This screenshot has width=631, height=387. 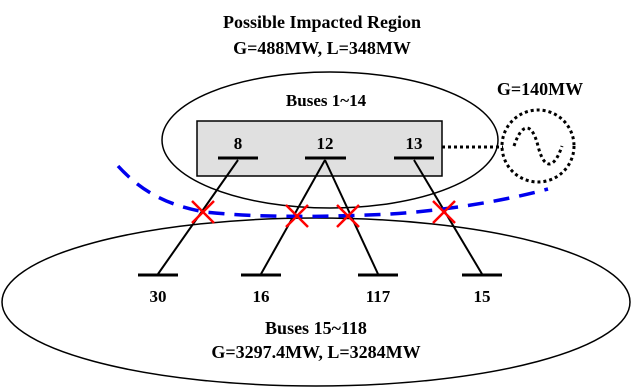 What do you see at coordinates (540, 89) in the screenshot?
I see `generator-label: G=140MW` at bounding box center [540, 89].